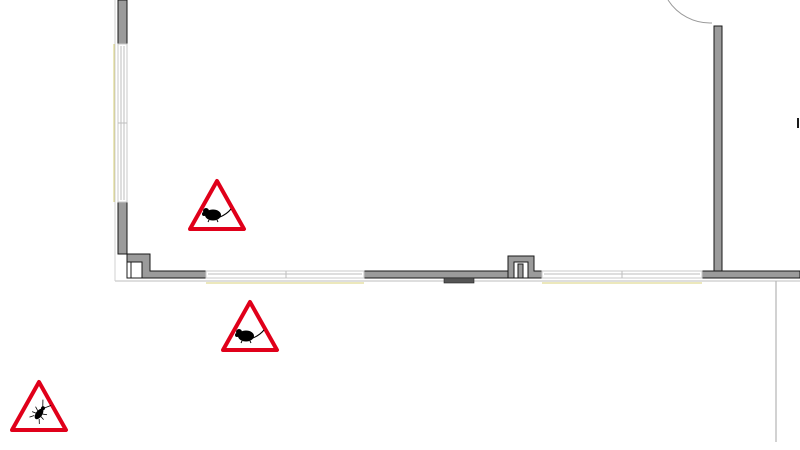  I want to click on corner-detail, so click(134, 270).